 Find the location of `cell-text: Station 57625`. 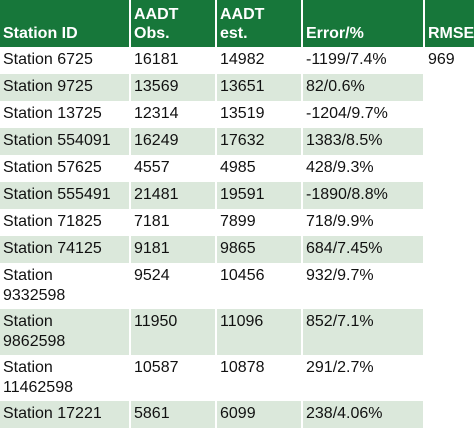

cell-text: Station 57625 is located at coordinates (52, 167).